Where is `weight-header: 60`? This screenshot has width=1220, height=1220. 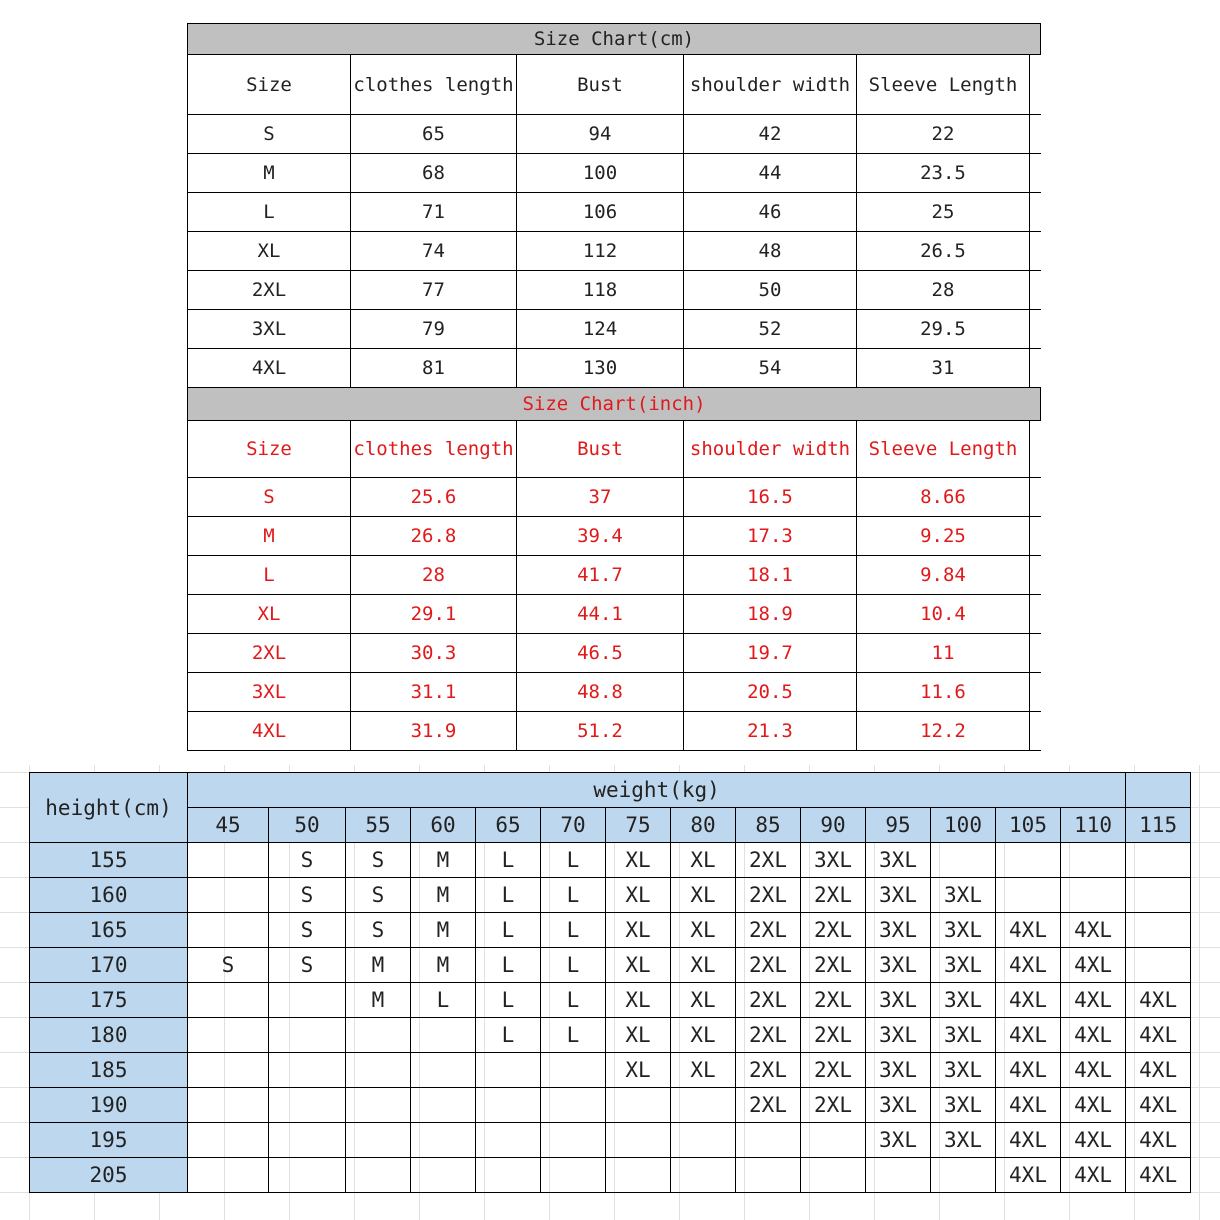
weight-header: 60 is located at coordinates (443, 825).